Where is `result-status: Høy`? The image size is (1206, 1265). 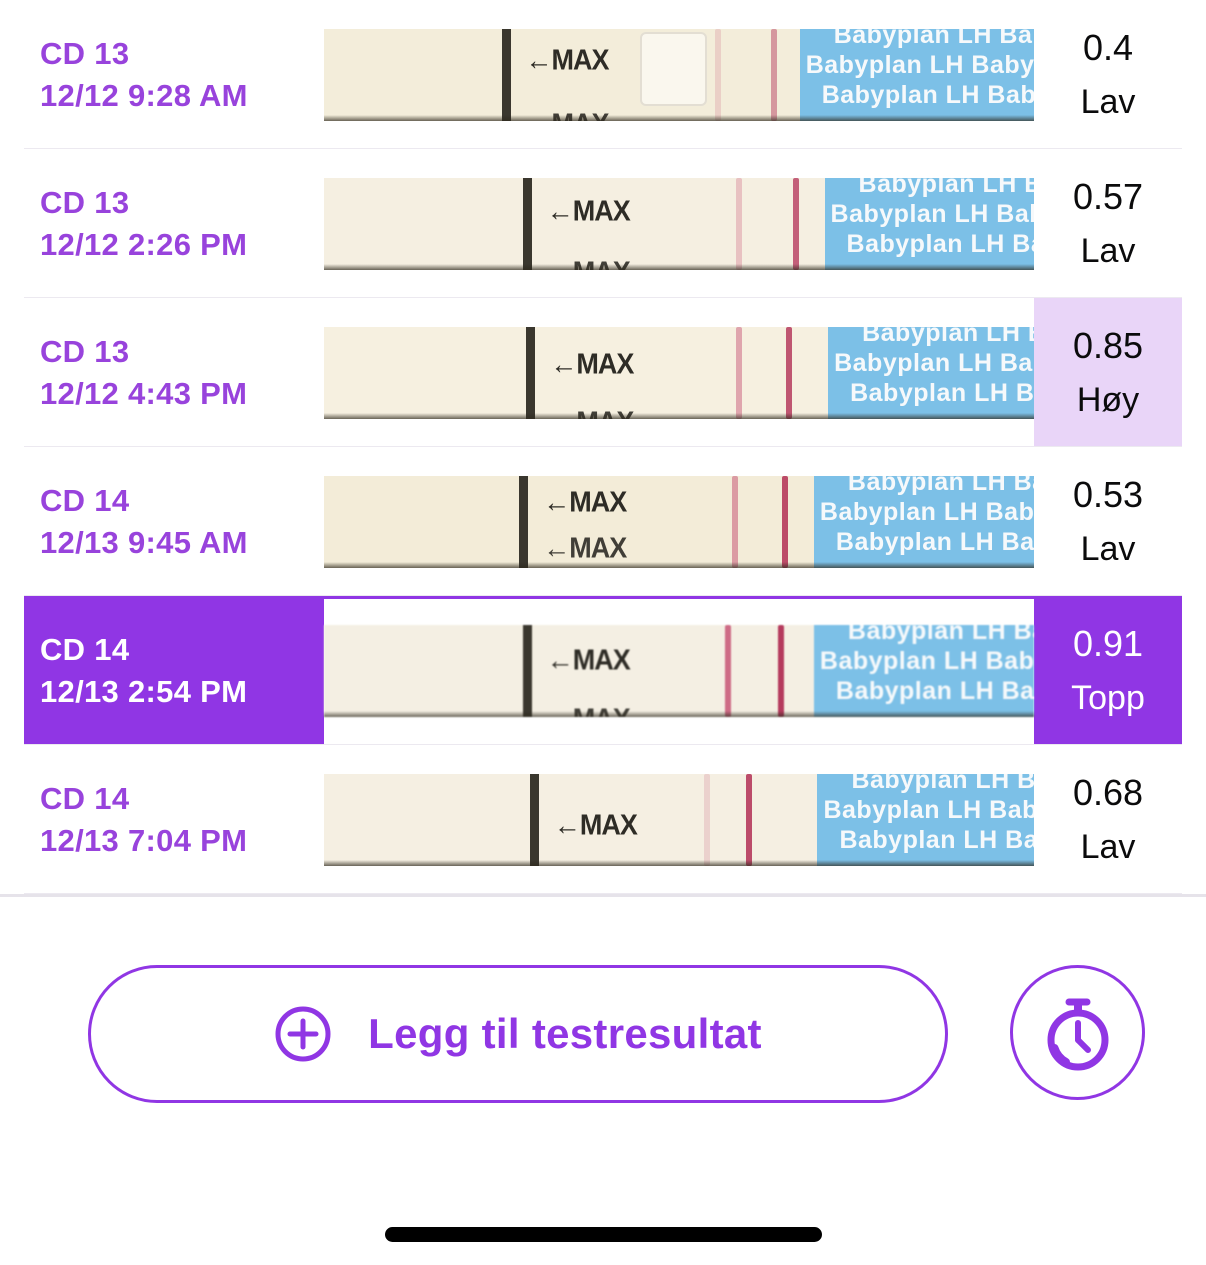
result-status: Høy is located at coordinates (1108, 400).